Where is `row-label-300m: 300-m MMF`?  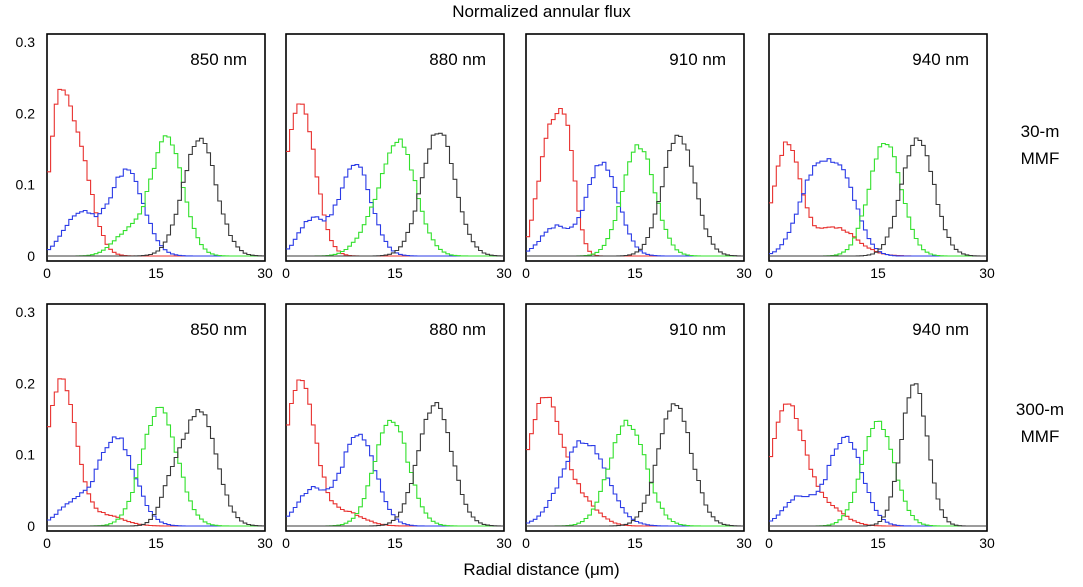
row-label-300m: 300-m MMF is located at coordinates (1040, 423).